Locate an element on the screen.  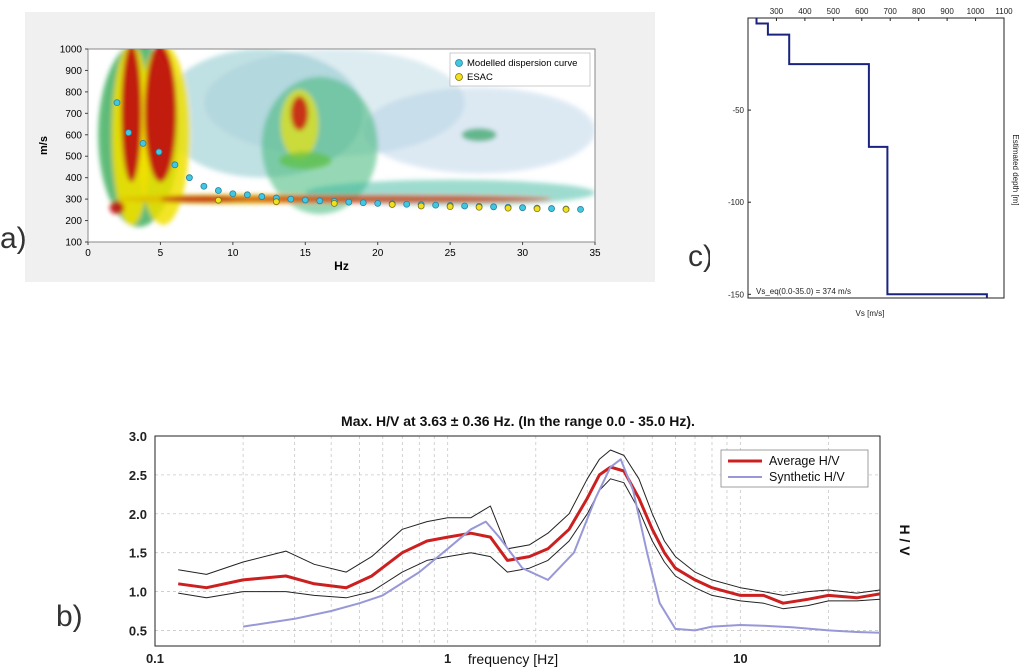
y-axis-label-c: Estimated depth [m] is located at coordinates (1015, 169).